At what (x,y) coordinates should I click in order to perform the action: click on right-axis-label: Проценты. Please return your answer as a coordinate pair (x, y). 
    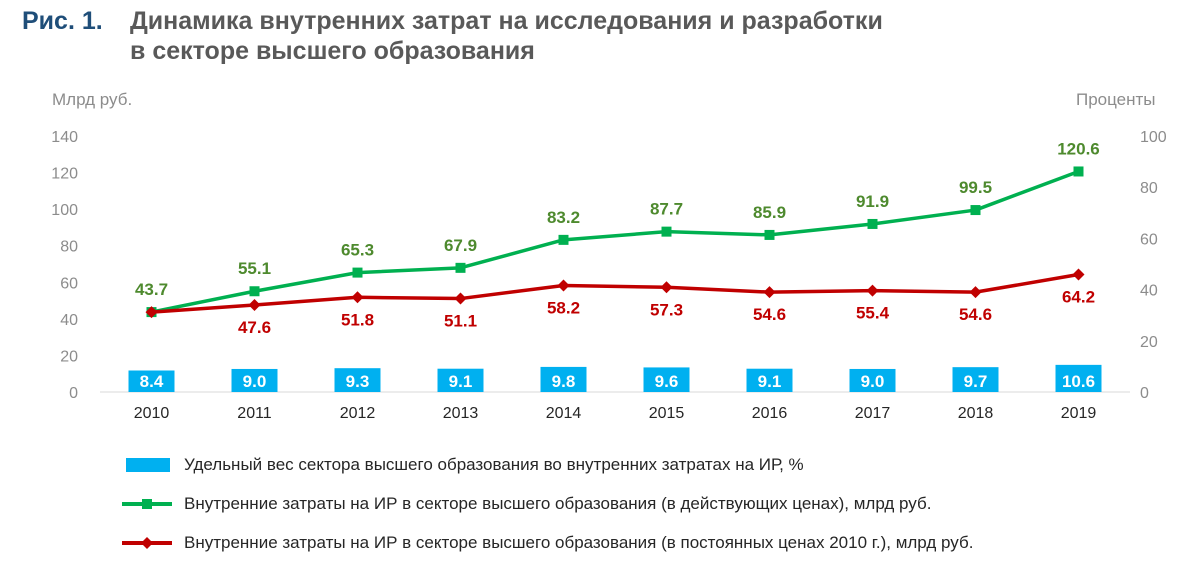
    Looking at the image, I should click on (1116, 99).